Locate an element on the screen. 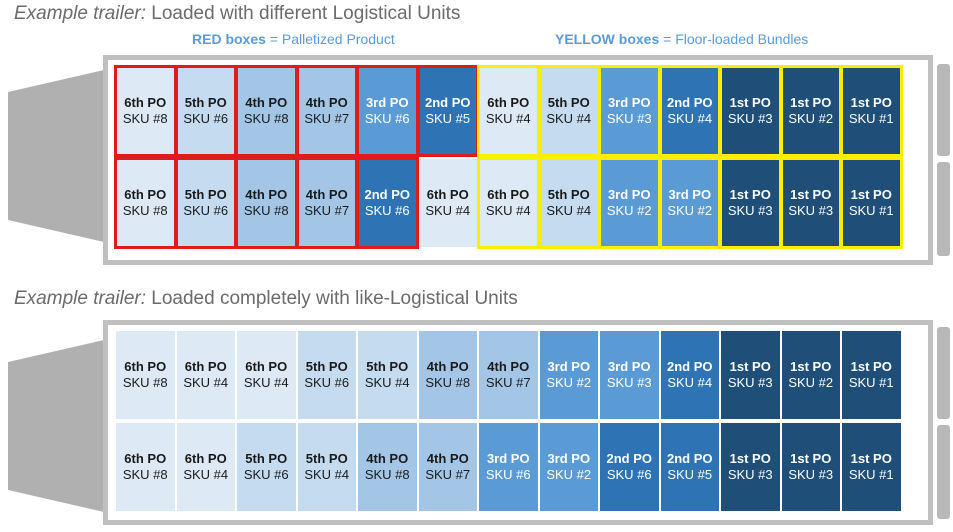  cargo-unit: 2nd PO SKU #6 is located at coordinates (629, 467).